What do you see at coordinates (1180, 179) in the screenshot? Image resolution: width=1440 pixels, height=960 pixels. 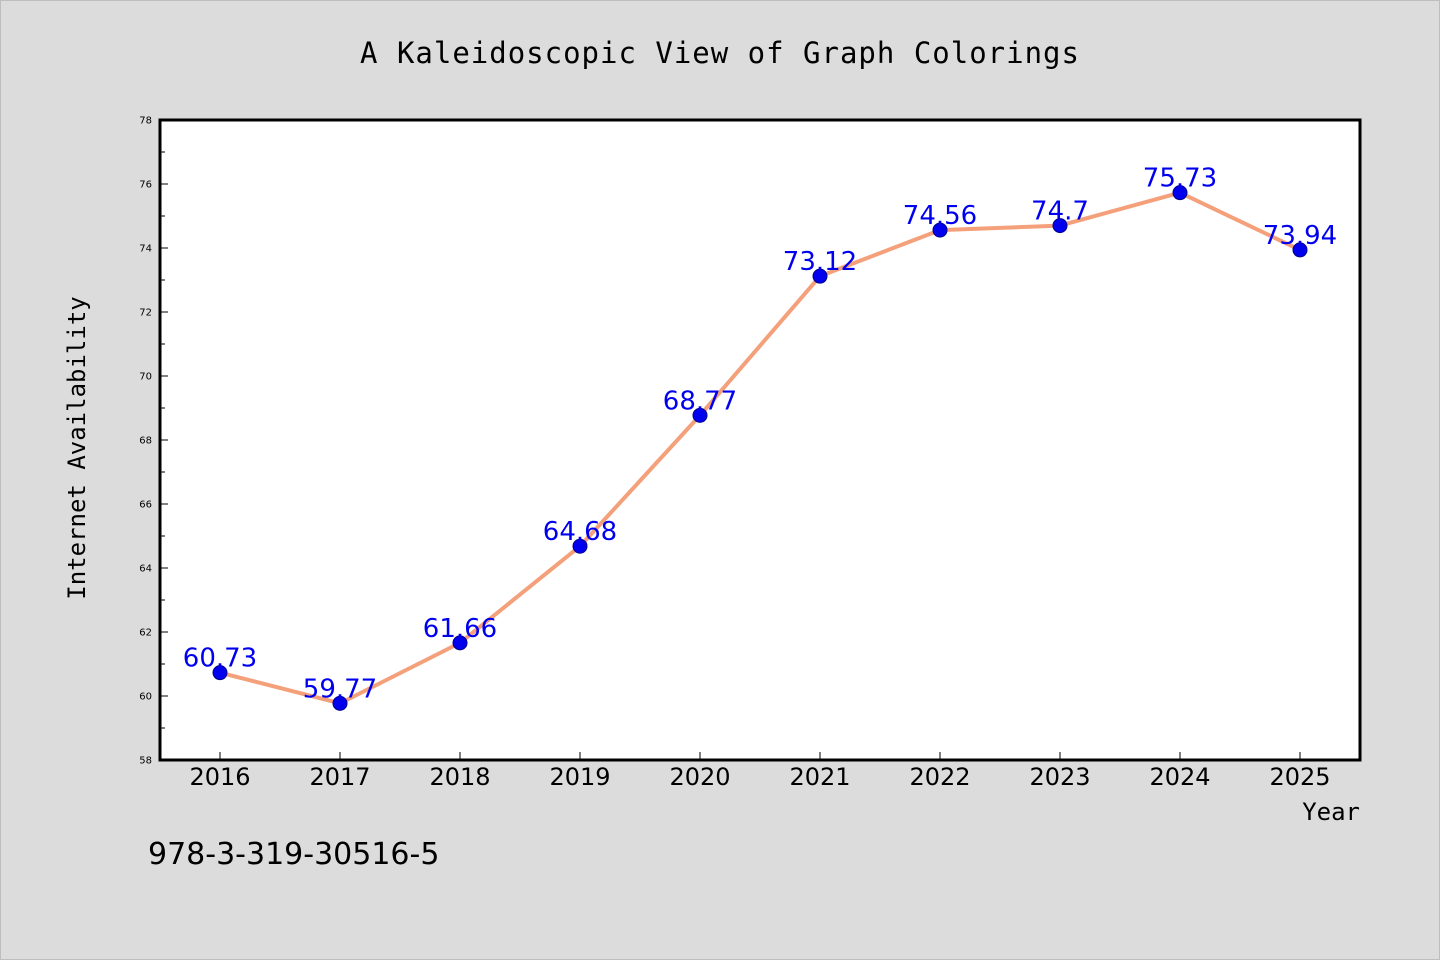 I see `data-label-2024: 75.73` at bounding box center [1180, 179].